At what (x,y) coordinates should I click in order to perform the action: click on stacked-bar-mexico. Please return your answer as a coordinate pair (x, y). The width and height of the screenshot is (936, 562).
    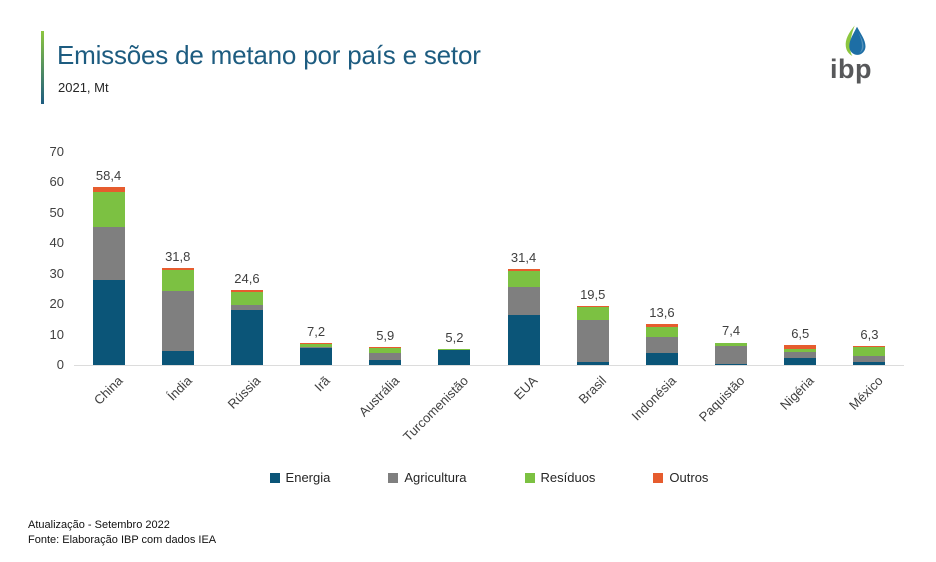
    Looking at the image, I should click on (869, 355).